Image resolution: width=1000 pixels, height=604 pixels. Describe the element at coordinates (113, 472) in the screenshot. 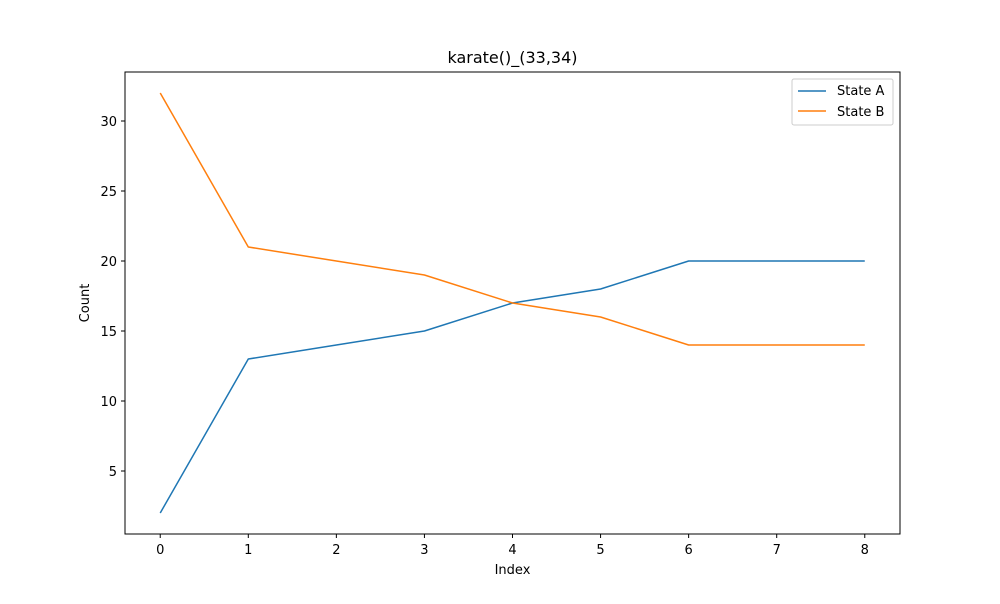

I see `y-tick-label: 5` at that location.